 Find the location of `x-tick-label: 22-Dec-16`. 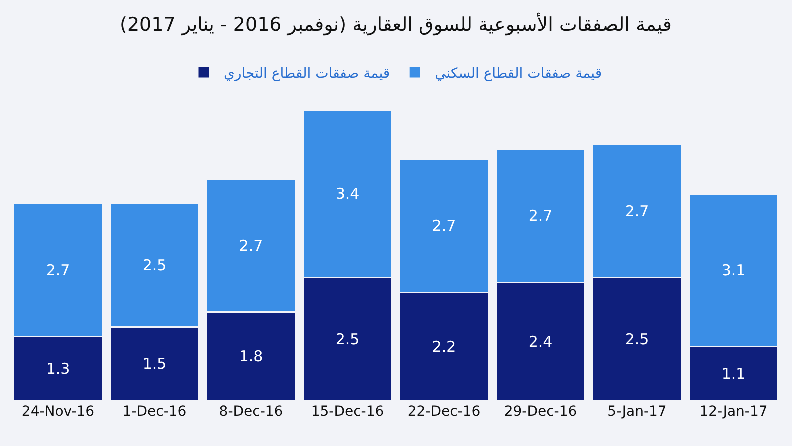

x-tick-label: 22-Dec-16 is located at coordinates (444, 412).